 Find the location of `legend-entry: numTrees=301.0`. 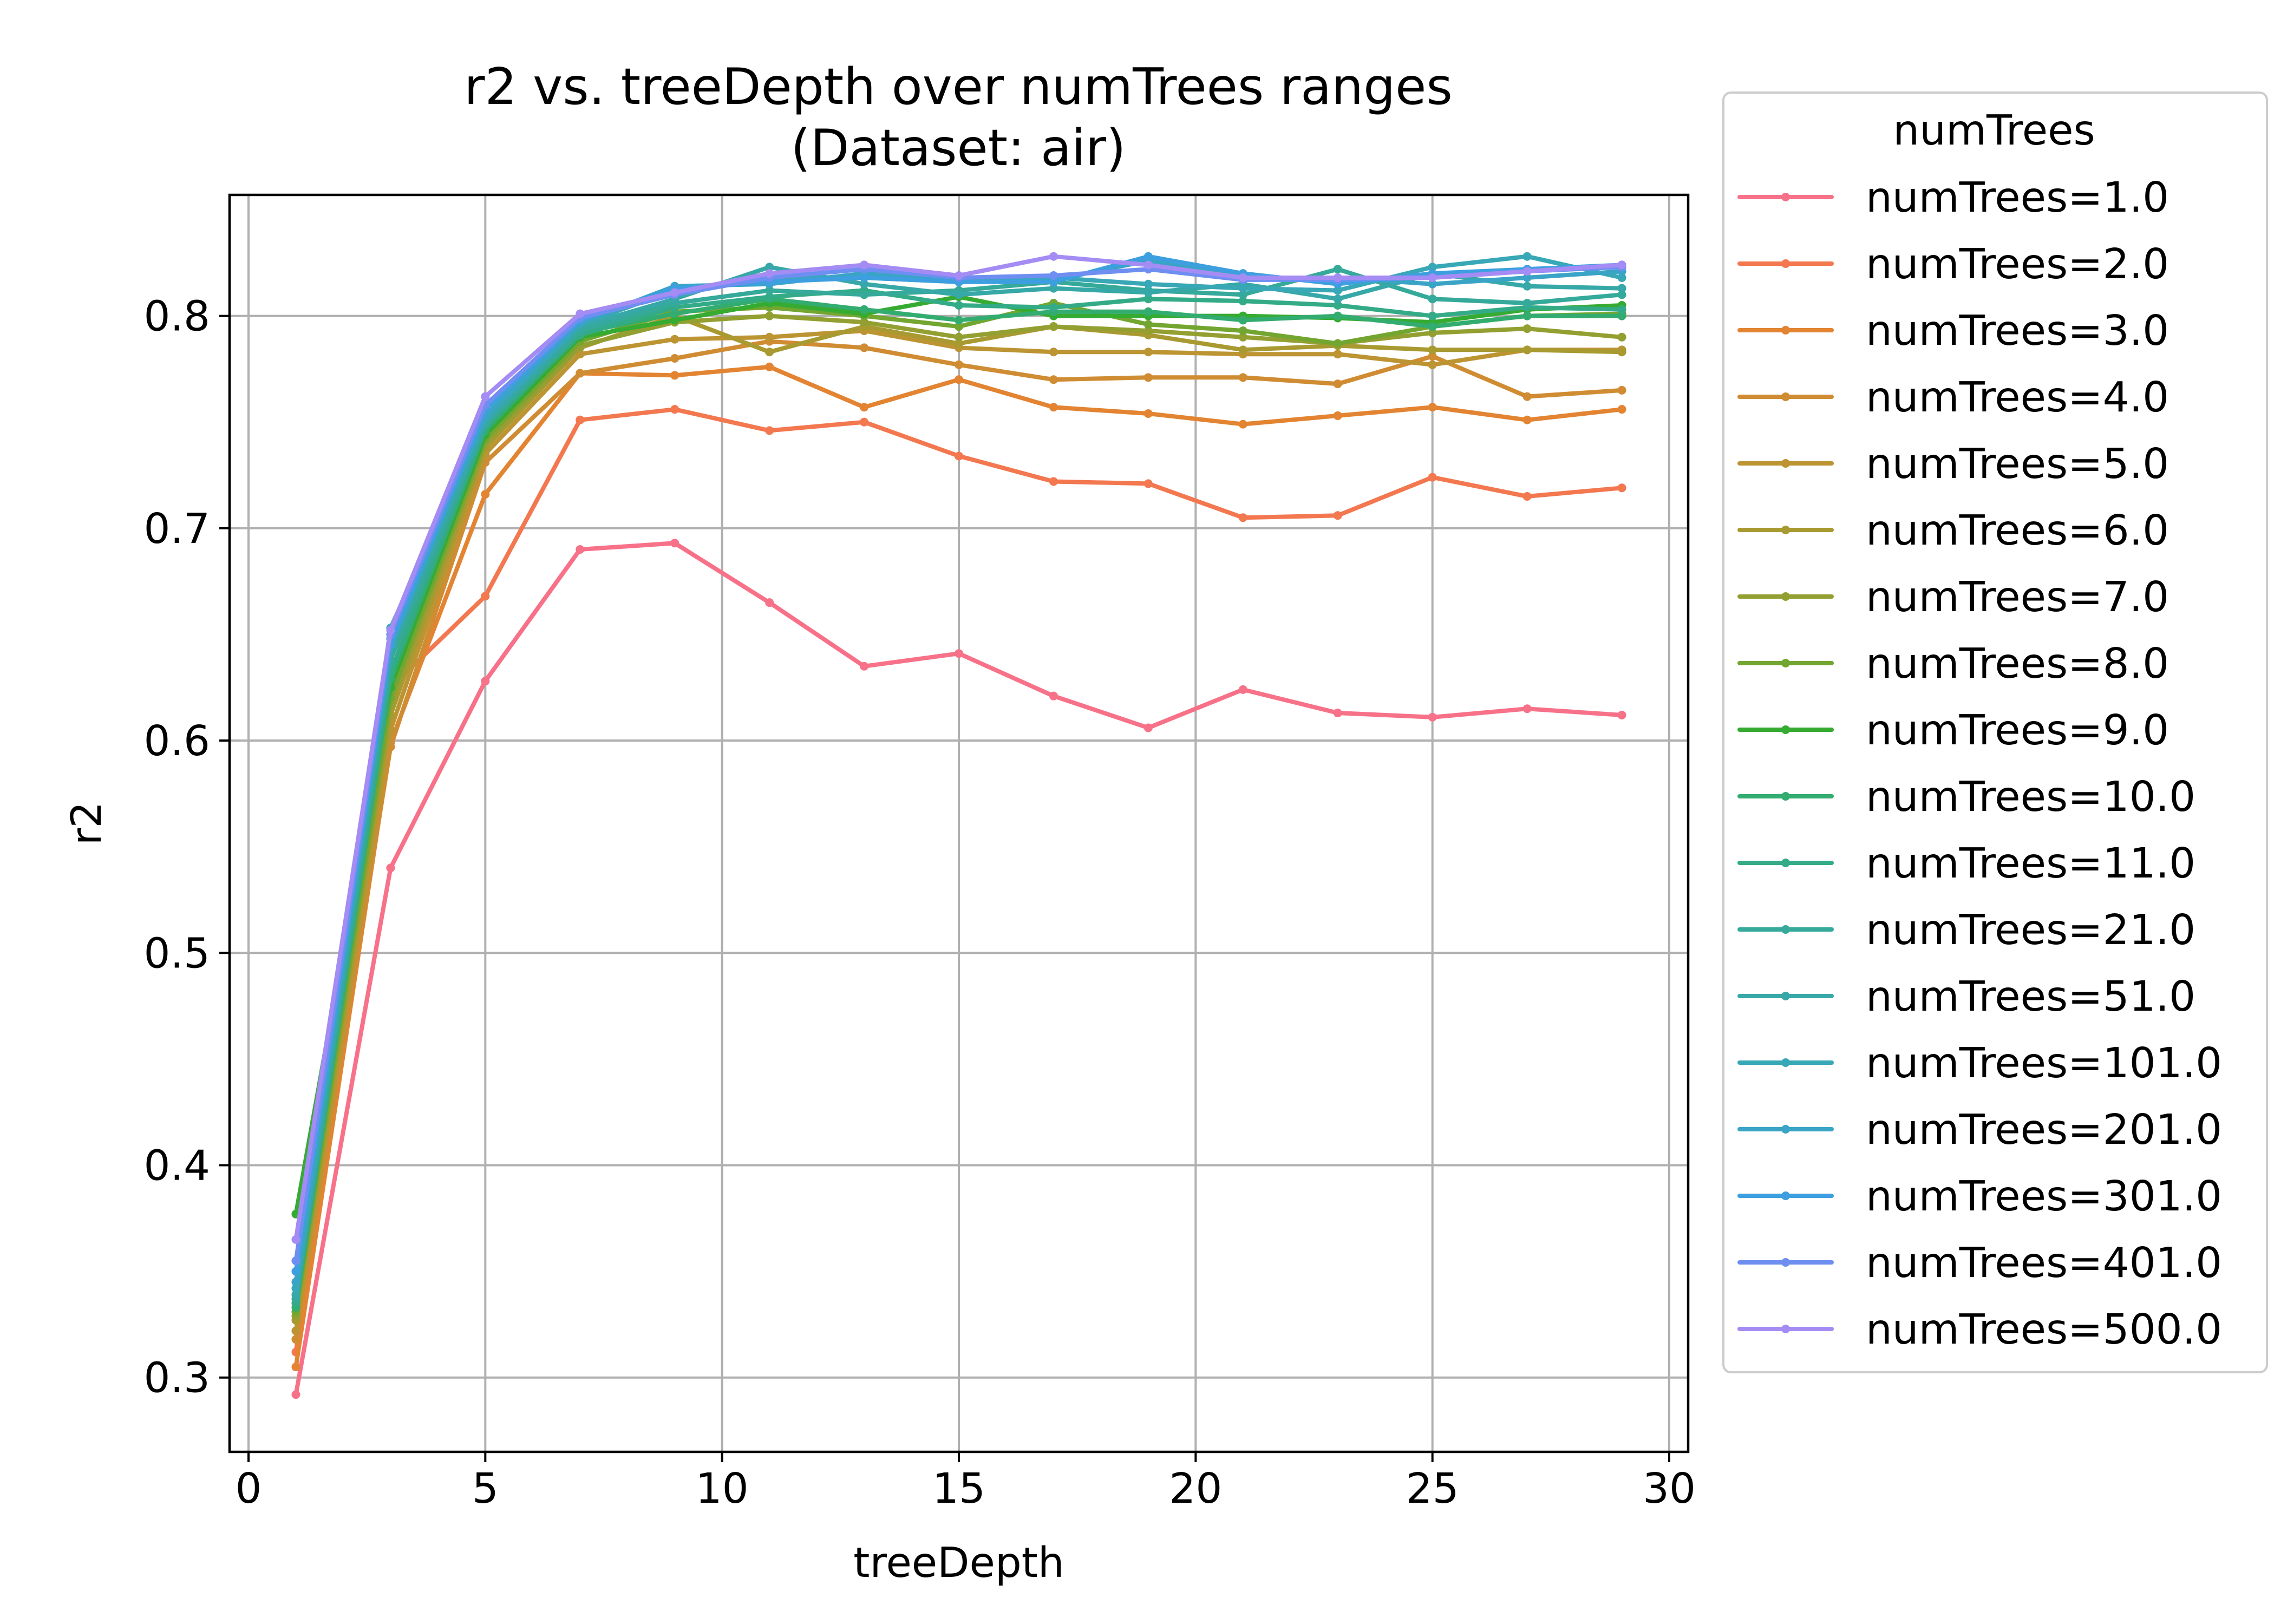

legend-entry: numTrees=301.0 is located at coordinates (1980, 1197).